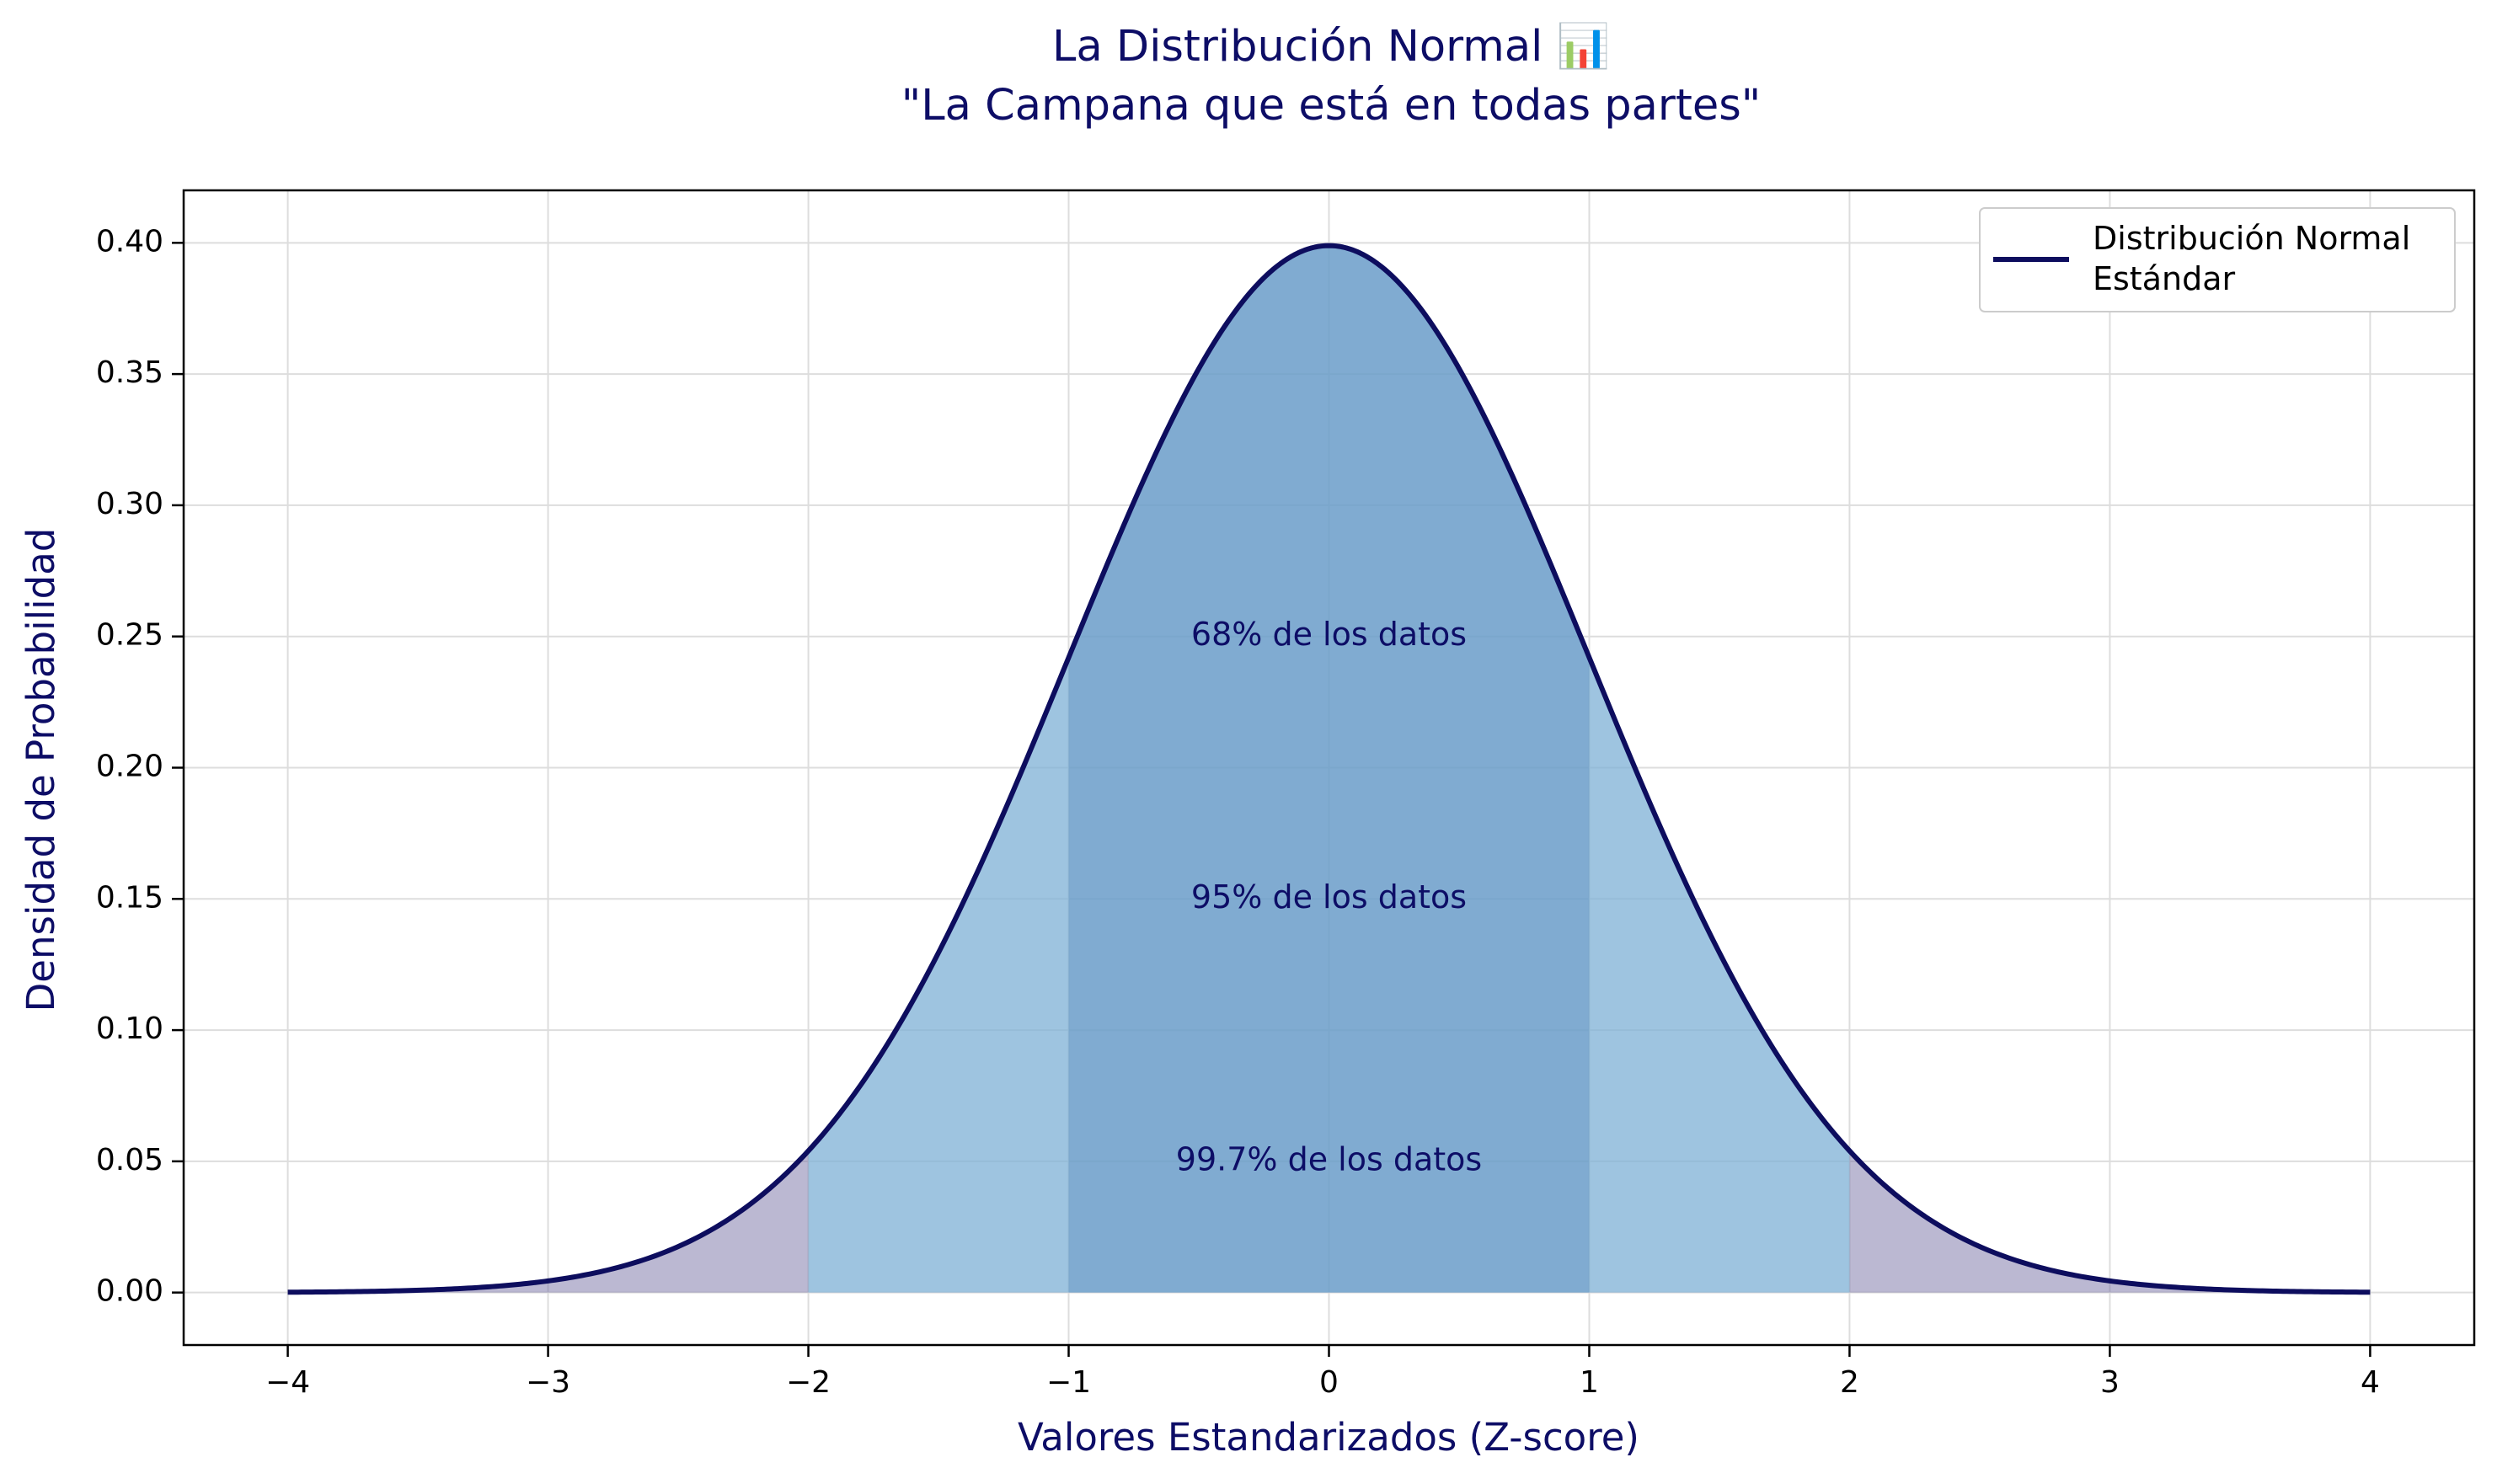 The image size is (2497, 1484). What do you see at coordinates (548, 1383) in the screenshot?
I see `x-tick-label: −3` at bounding box center [548, 1383].